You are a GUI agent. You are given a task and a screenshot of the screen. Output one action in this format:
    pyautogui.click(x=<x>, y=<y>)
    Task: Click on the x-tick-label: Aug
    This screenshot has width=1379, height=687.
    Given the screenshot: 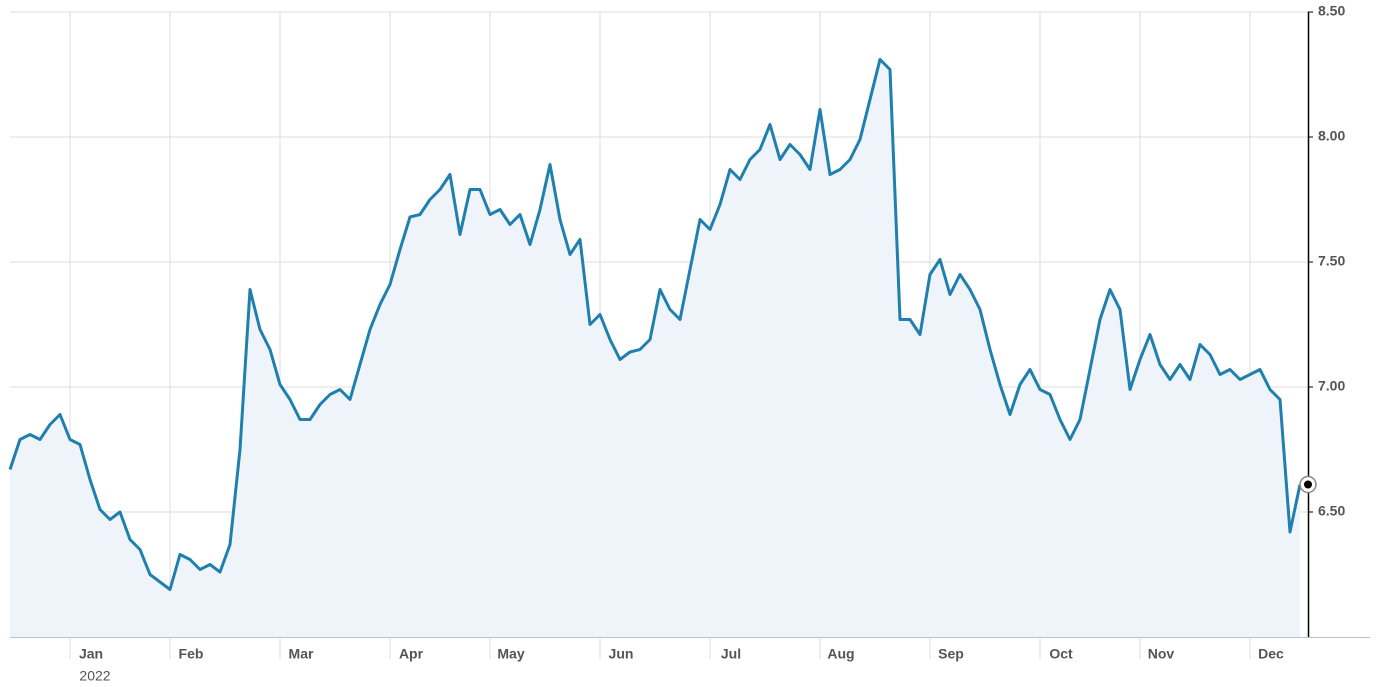 What is the action you would take?
    pyautogui.click(x=840, y=654)
    